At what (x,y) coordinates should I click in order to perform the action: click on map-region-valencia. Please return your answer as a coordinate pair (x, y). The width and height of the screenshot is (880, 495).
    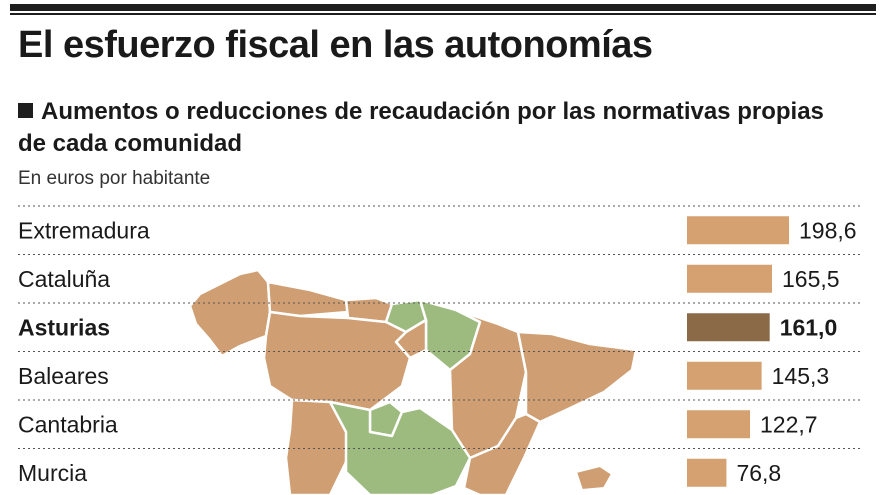
    Looking at the image, I should click on (502, 453).